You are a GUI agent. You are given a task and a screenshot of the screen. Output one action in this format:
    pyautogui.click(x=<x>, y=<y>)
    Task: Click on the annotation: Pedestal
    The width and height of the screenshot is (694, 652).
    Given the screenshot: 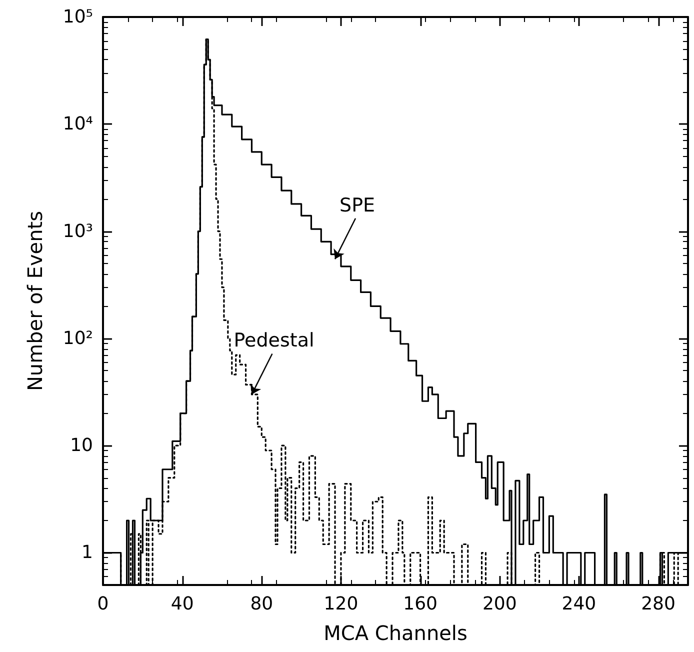 What is the action you would take?
    pyautogui.click(x=274, y=341)
    